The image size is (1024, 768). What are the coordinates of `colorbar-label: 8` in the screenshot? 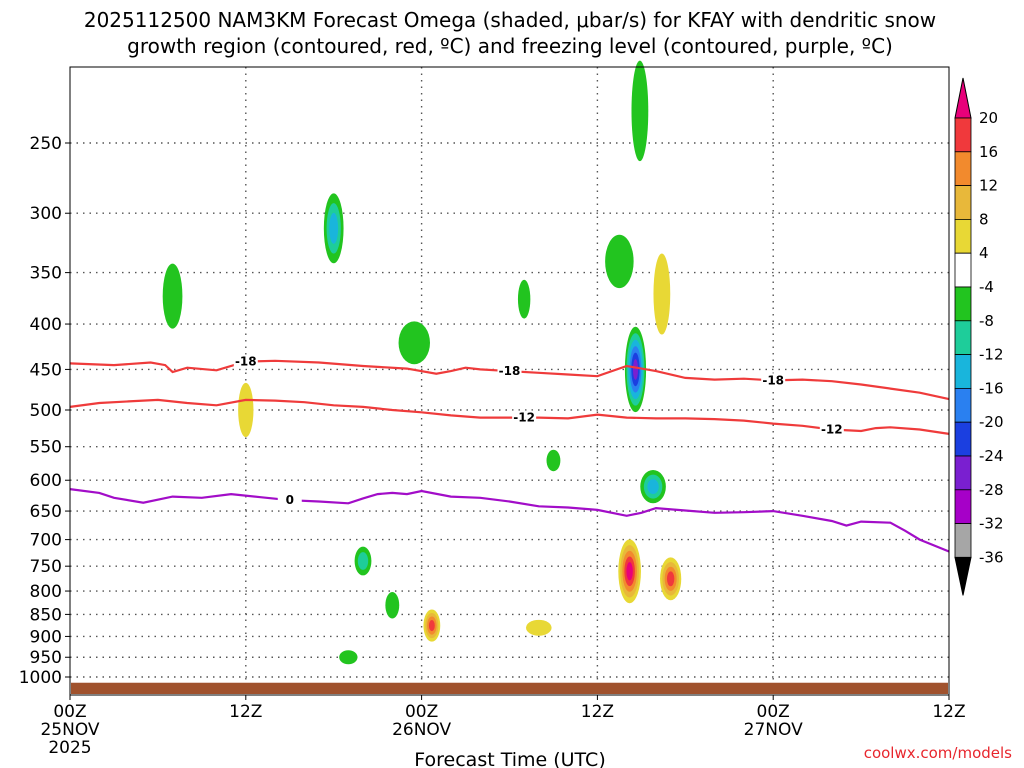 It's located at (984, 219).